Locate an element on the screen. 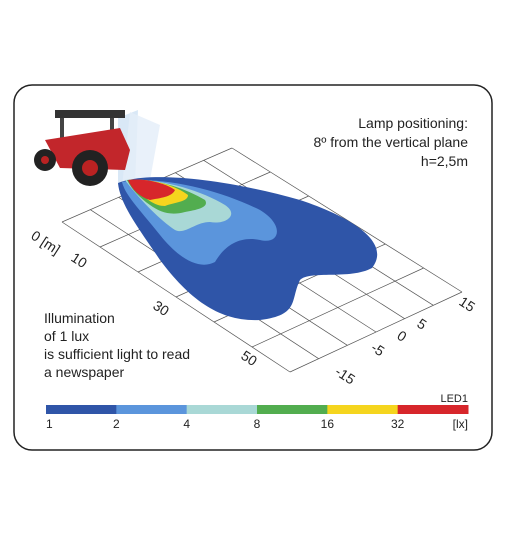  note-line: Illumination is located at coordinates (79, 318).